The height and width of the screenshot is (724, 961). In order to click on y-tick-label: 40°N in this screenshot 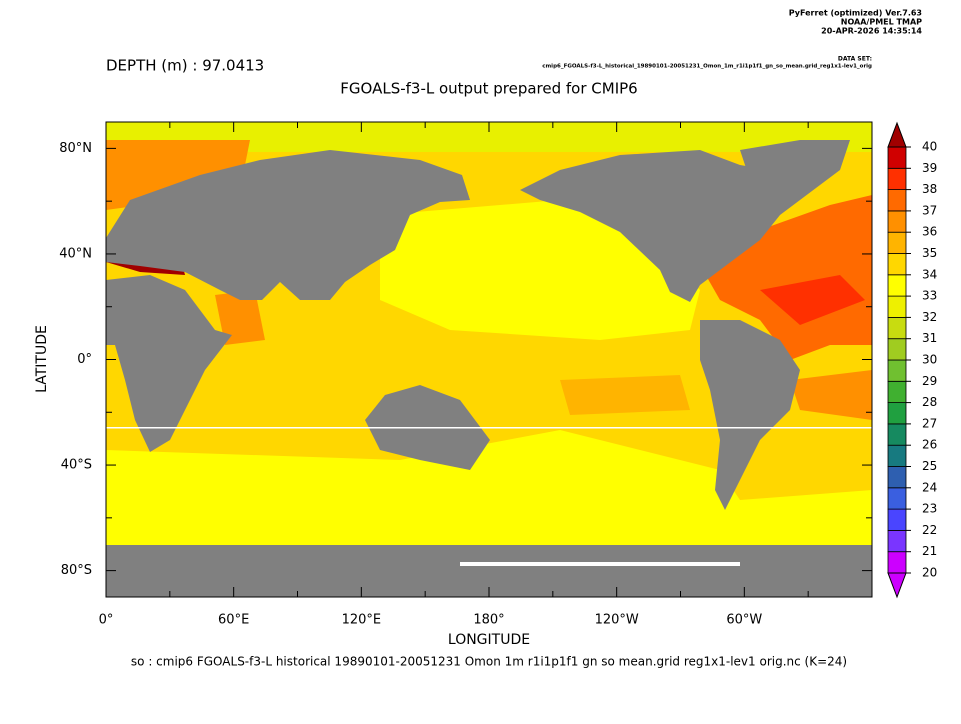, I will do `click(75, 253)`.